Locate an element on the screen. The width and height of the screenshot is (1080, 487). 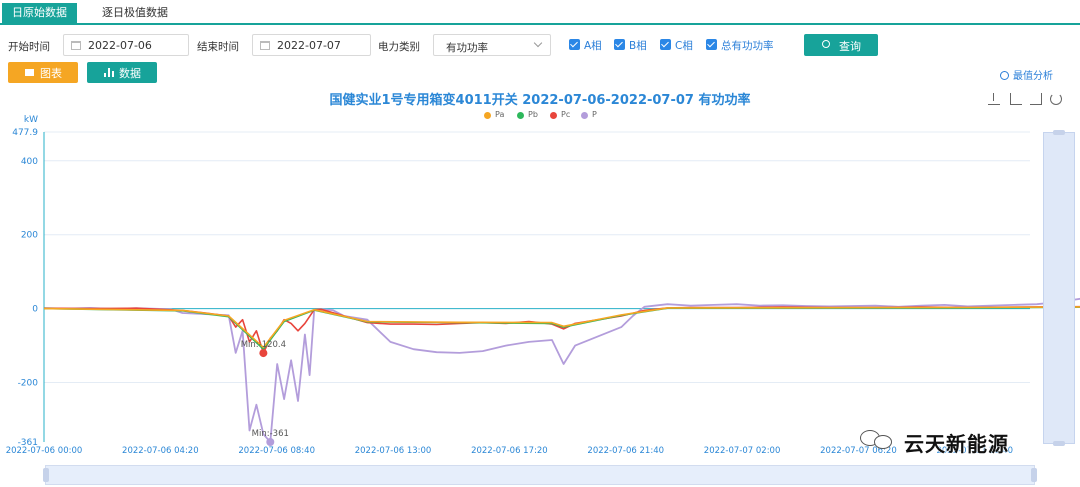
slider-handle-left is located at coordinates (46, 475).